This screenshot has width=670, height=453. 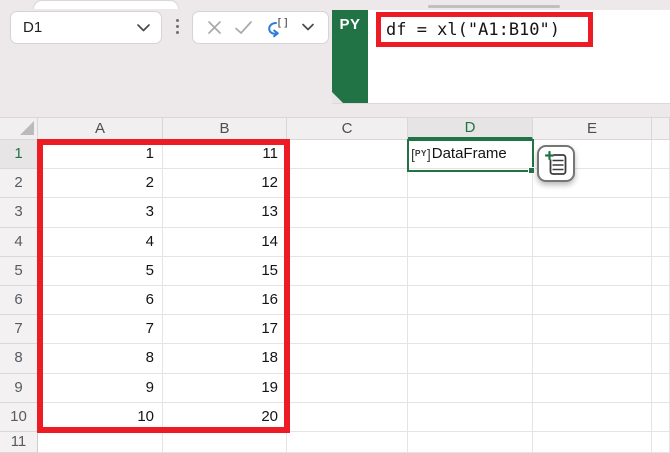 What do you see at coordinates (19, 128) in the screenshot?
I see `select-all-corner` at bounding box center [19, 128].